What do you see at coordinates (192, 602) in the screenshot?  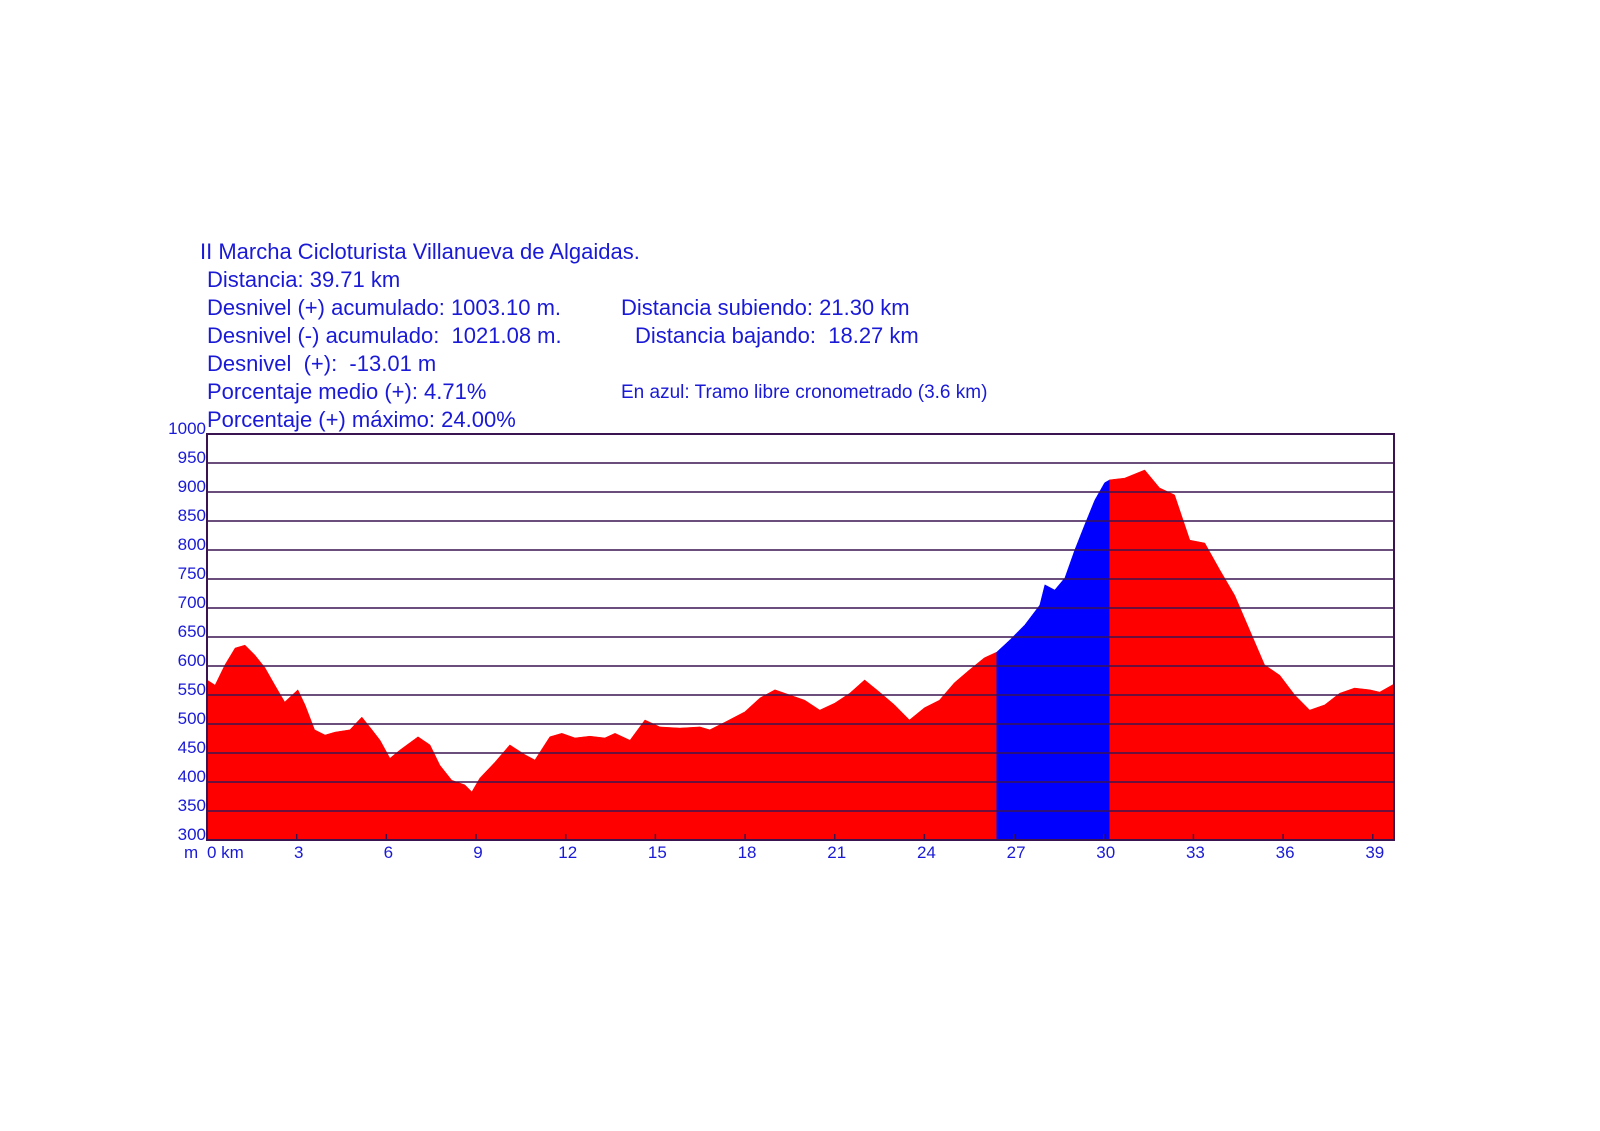 I see `y-tick-label: 700` at bounding box center [192, 602].